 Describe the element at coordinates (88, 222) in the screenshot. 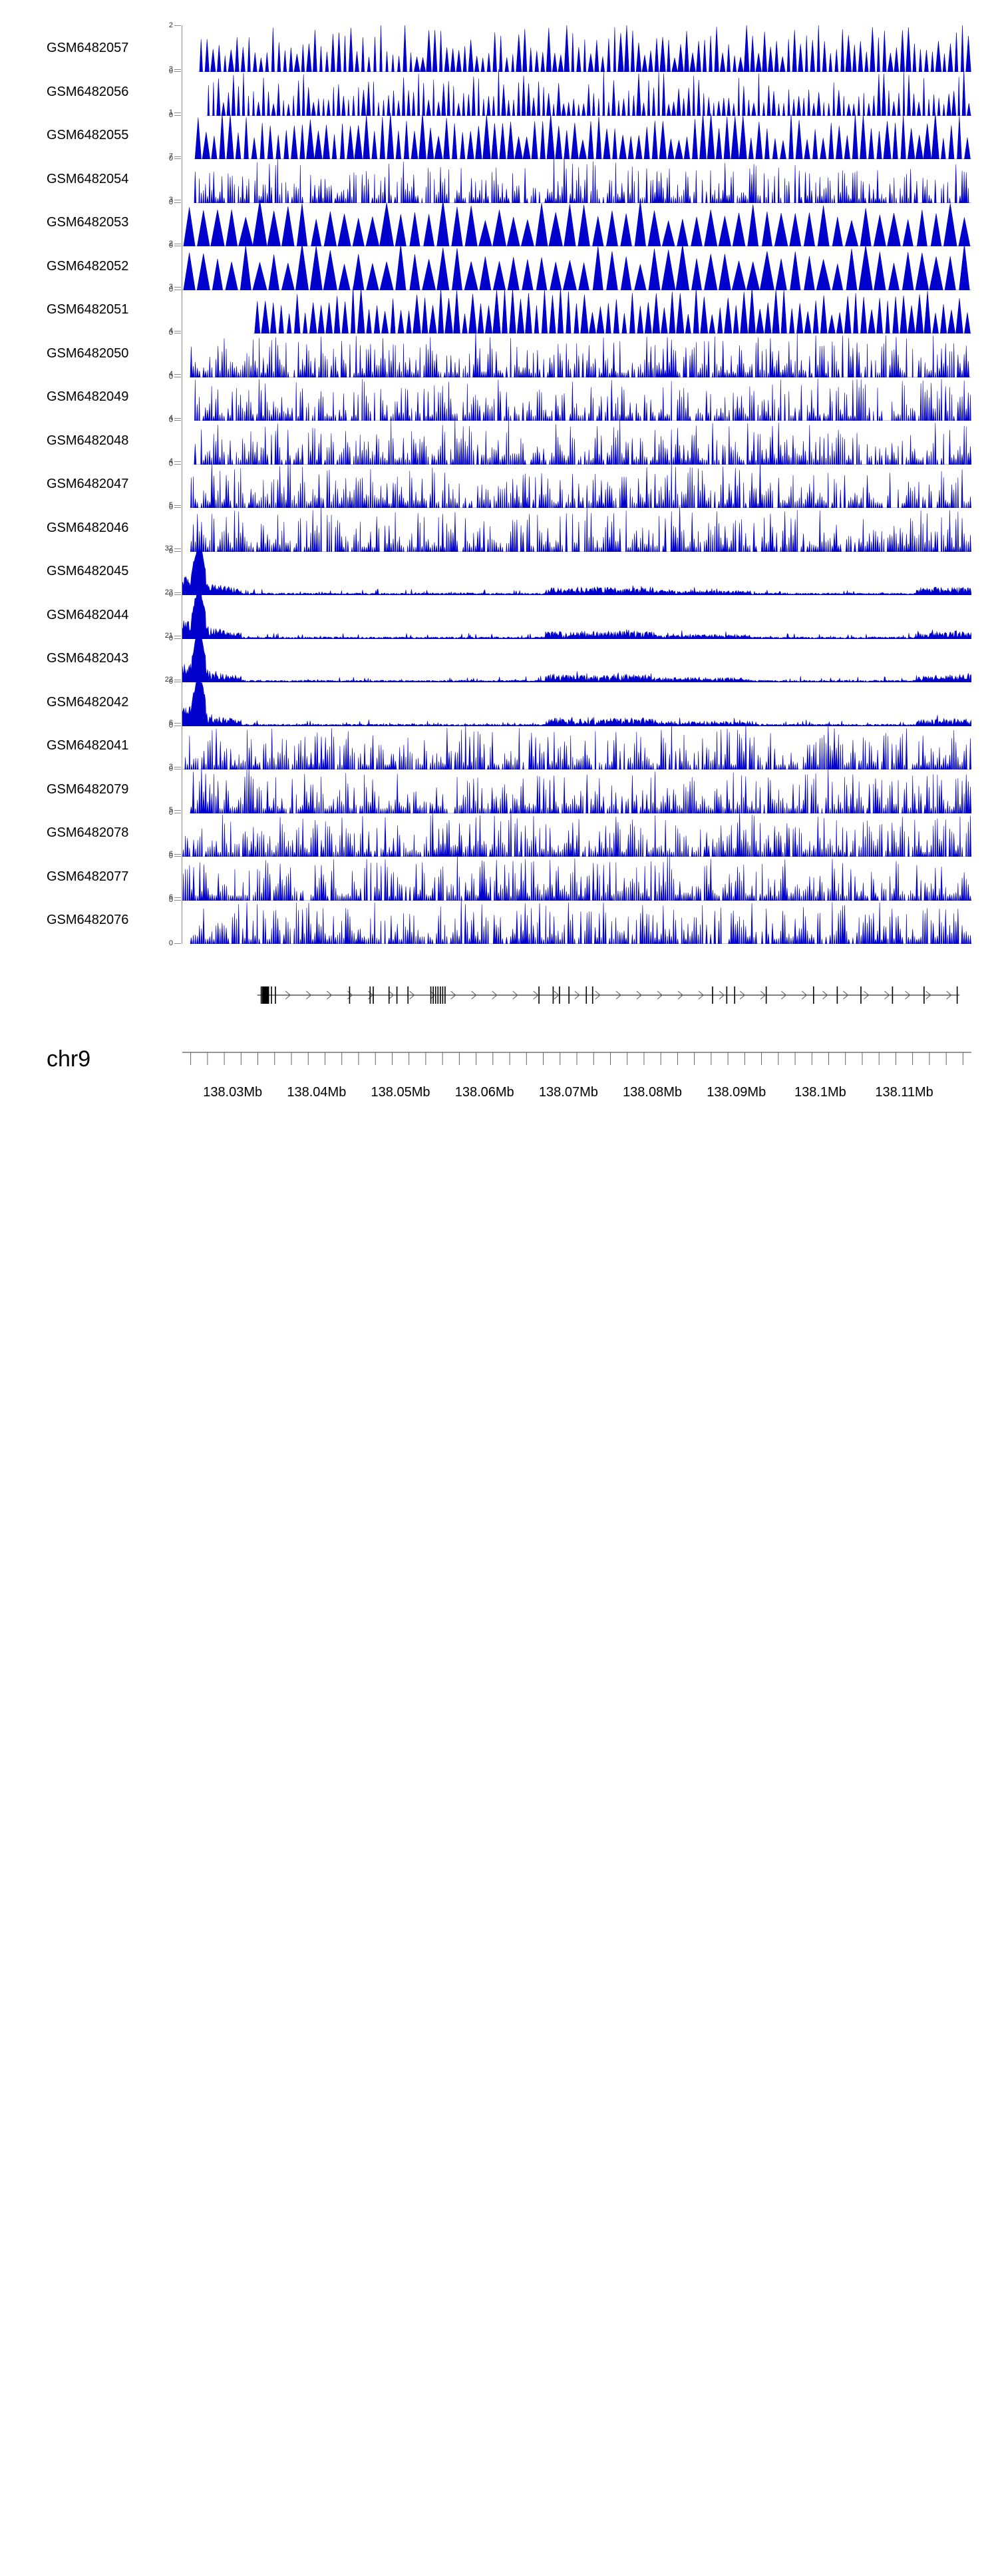

I see `track-sample-label: GSM6482053` at that location.